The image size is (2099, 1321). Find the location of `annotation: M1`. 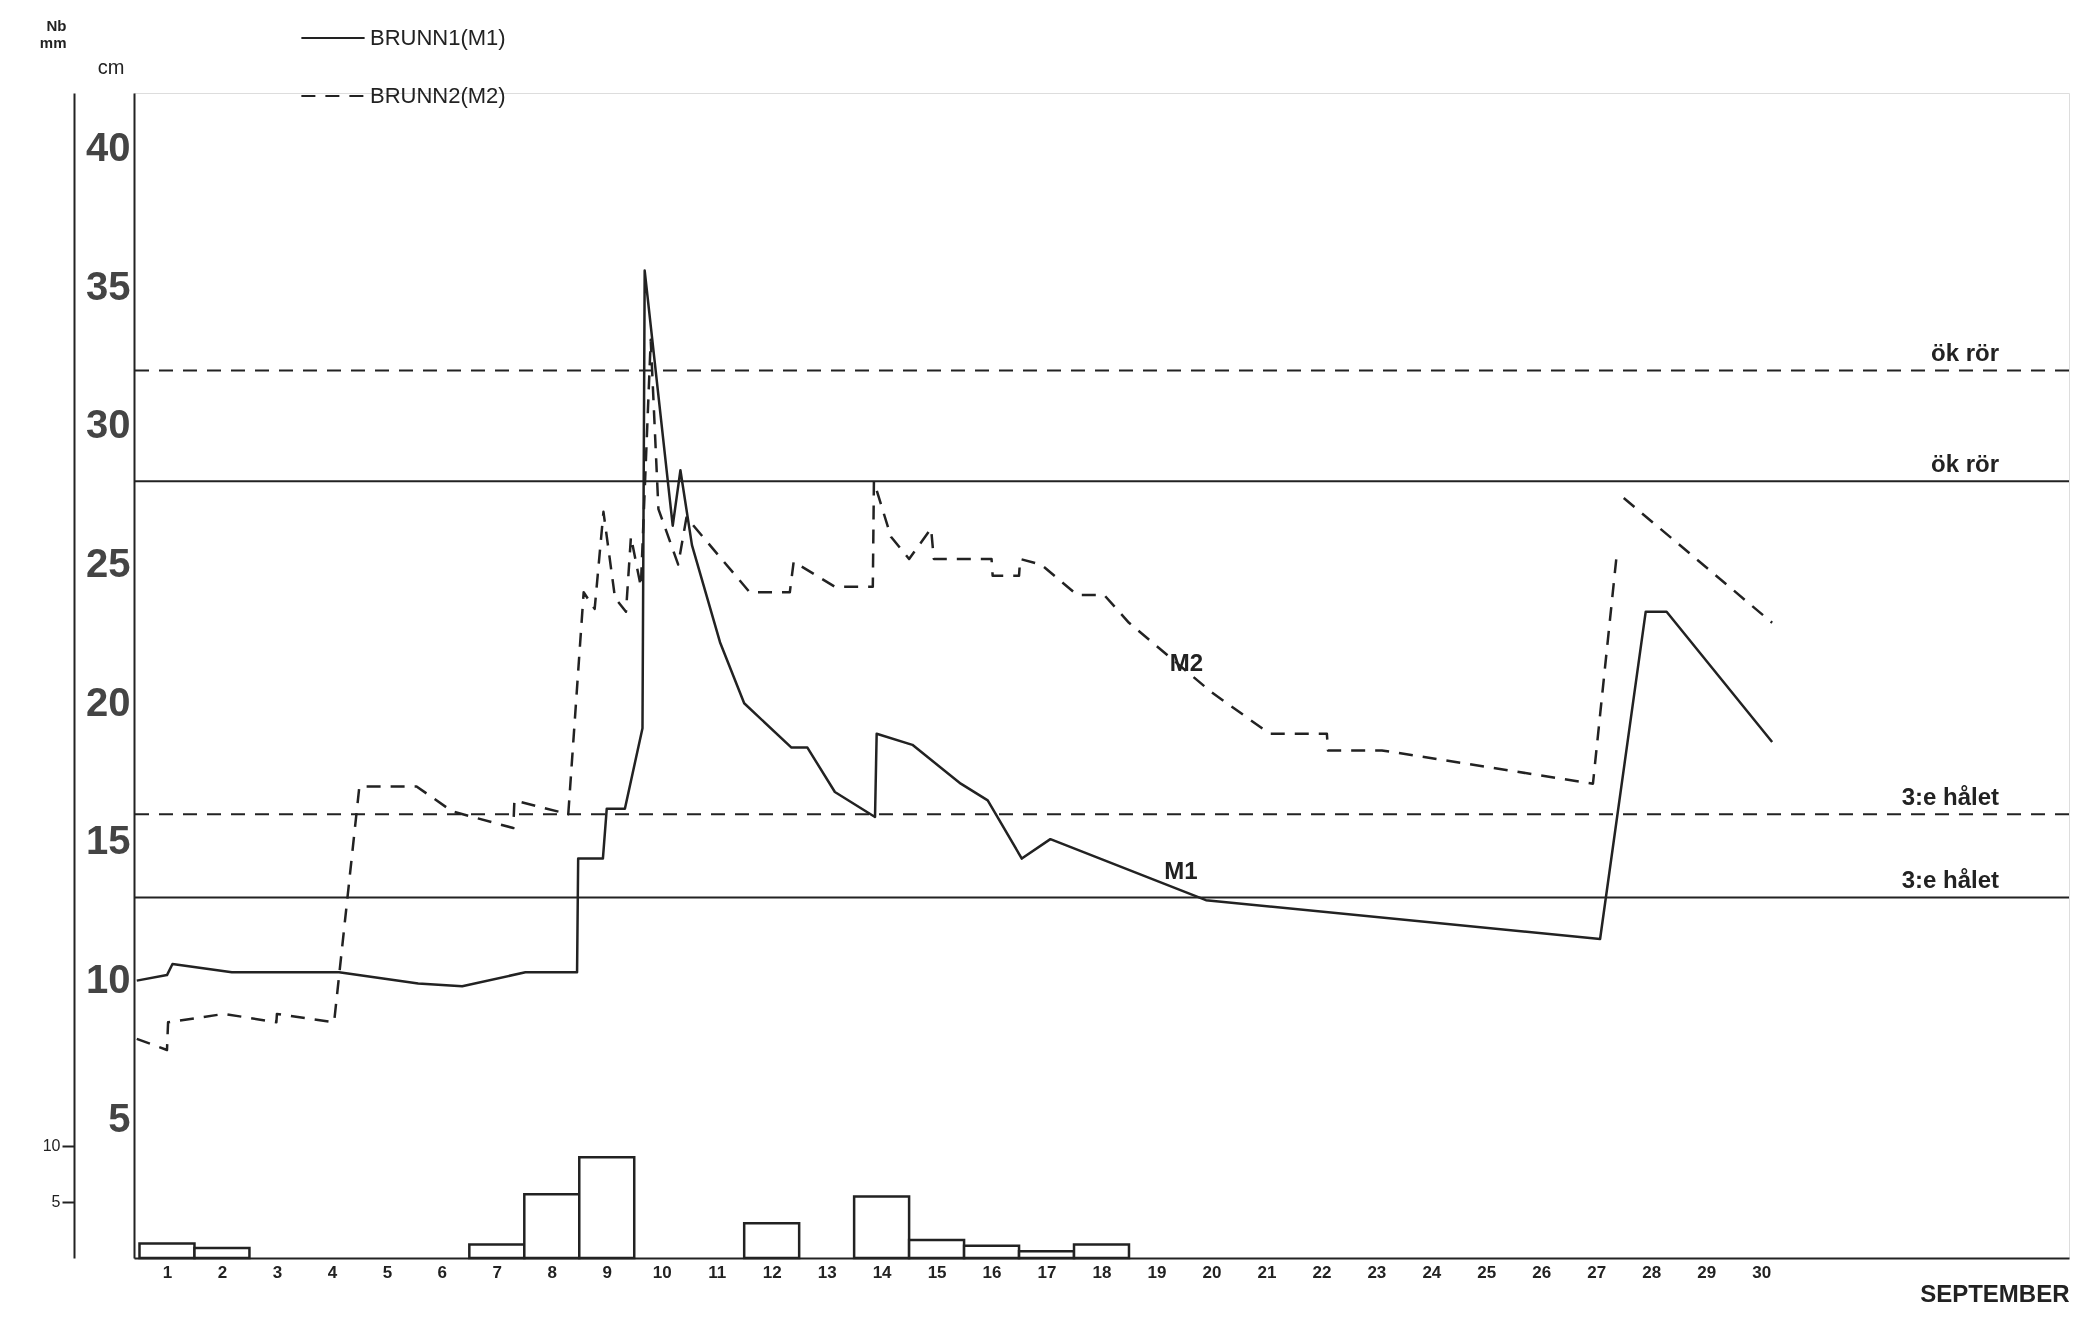

annotation: M1 is located at coordinates (1181, 871).